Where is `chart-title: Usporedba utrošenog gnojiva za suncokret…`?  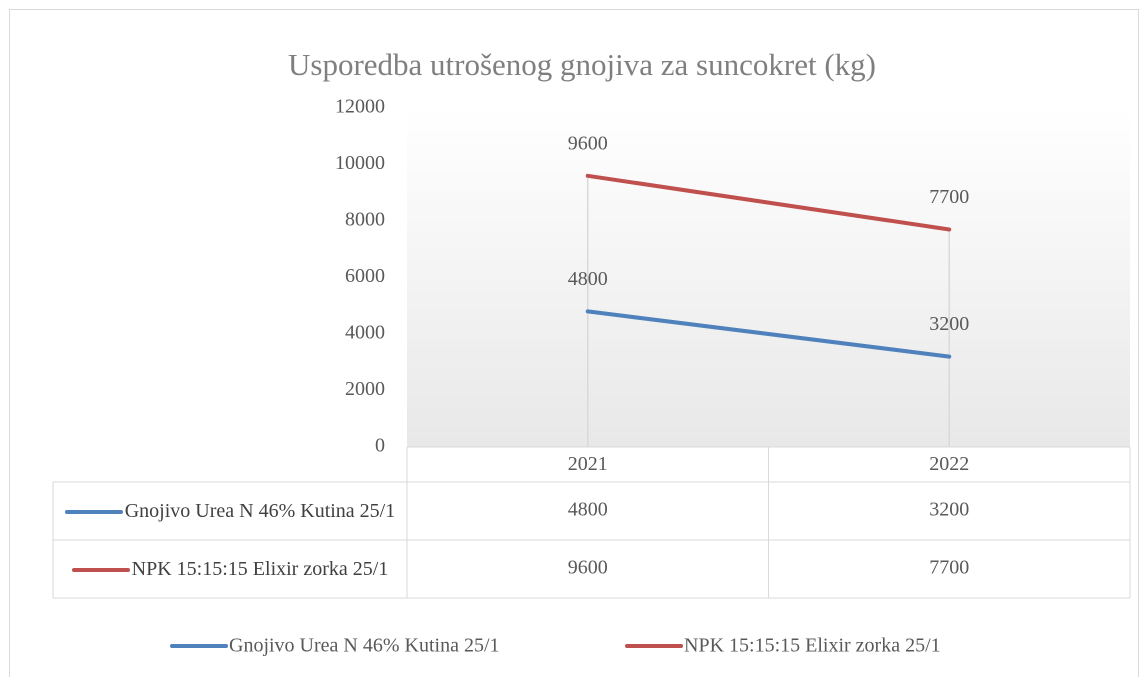 chart-title: Usporedba utrošenog gnojiva za suncokret… is located at coordinates (582, 64).